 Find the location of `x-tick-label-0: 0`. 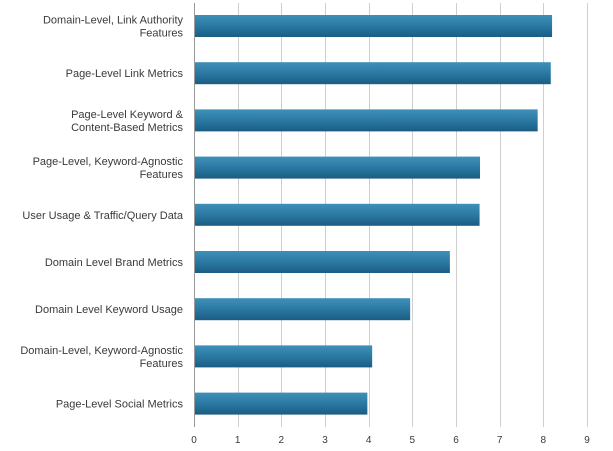

x-tick-label-0: 0 is located at coordinates (194, 440).